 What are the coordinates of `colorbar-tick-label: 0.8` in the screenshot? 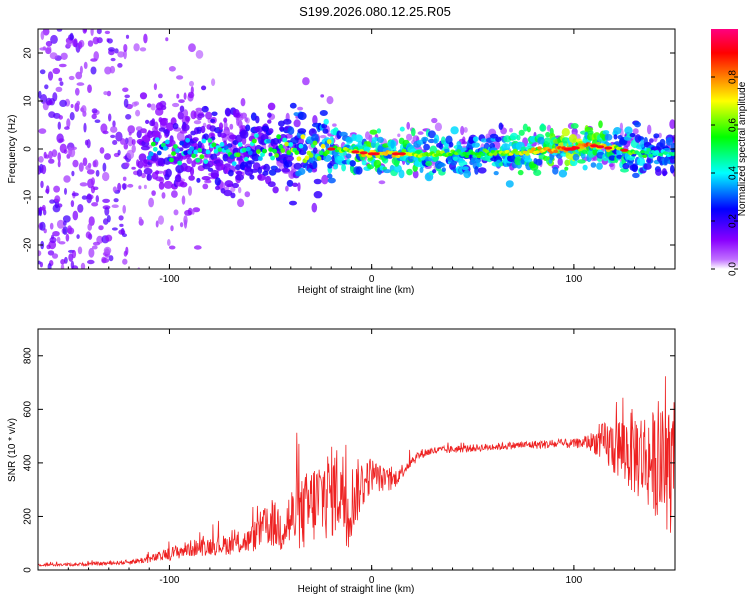 It's located at (733, 77).